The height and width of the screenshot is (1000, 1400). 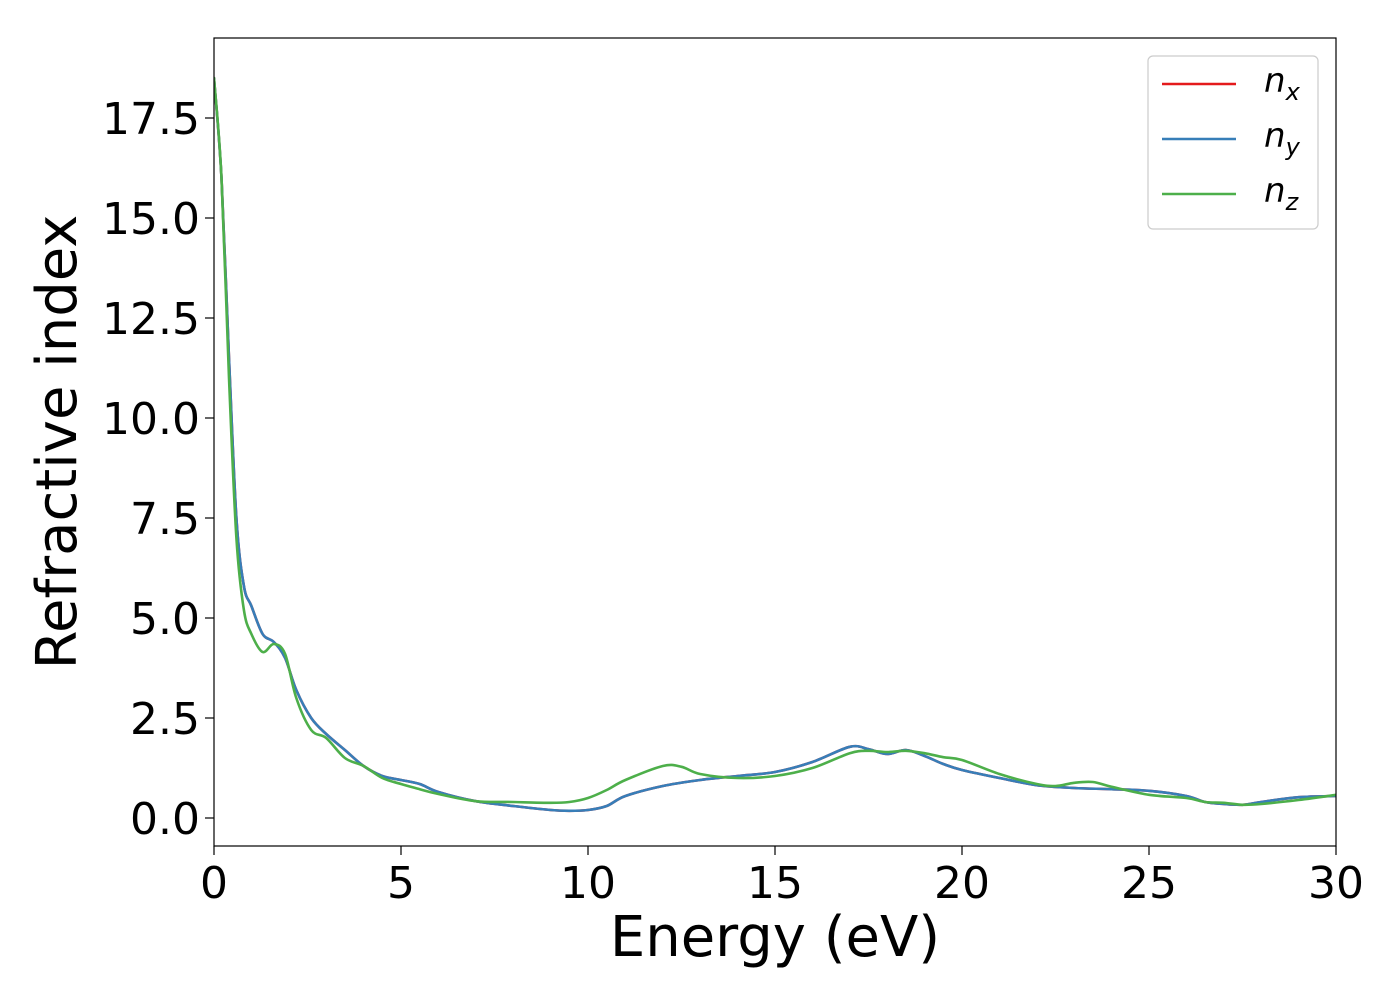 I want to click on x-tick-label: 0, so click(x=214, y=883).